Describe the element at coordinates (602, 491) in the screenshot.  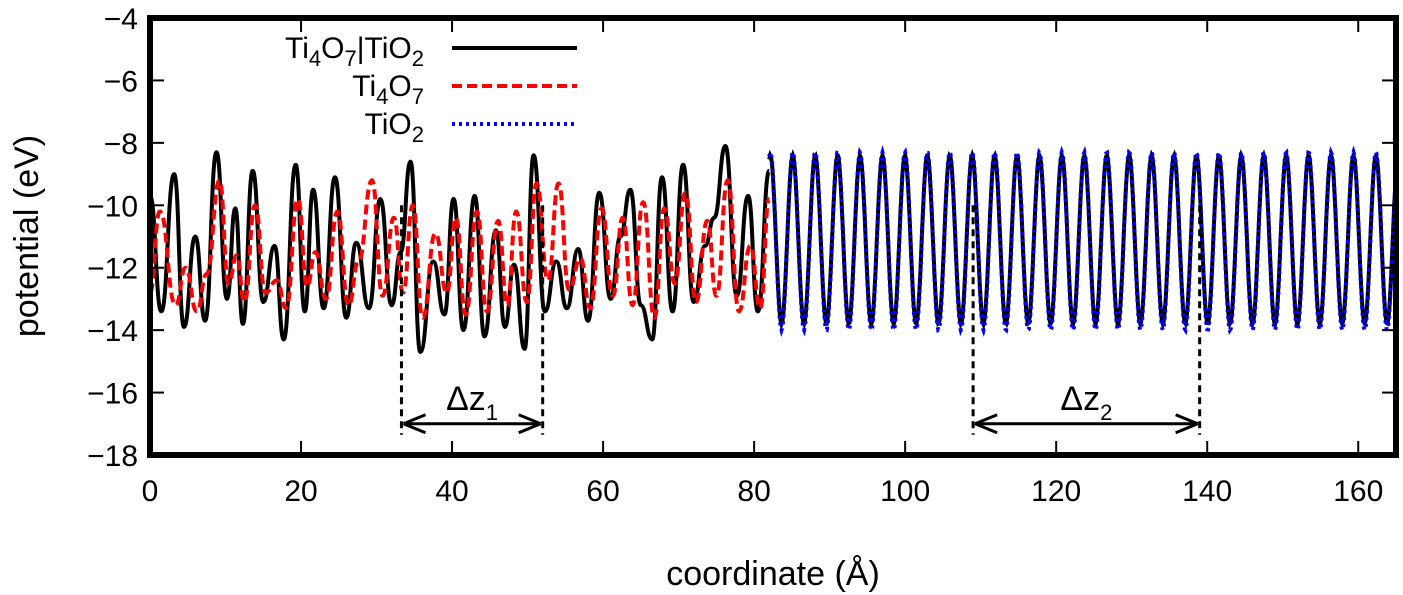
I see `x-tick-label: 60` at that location.